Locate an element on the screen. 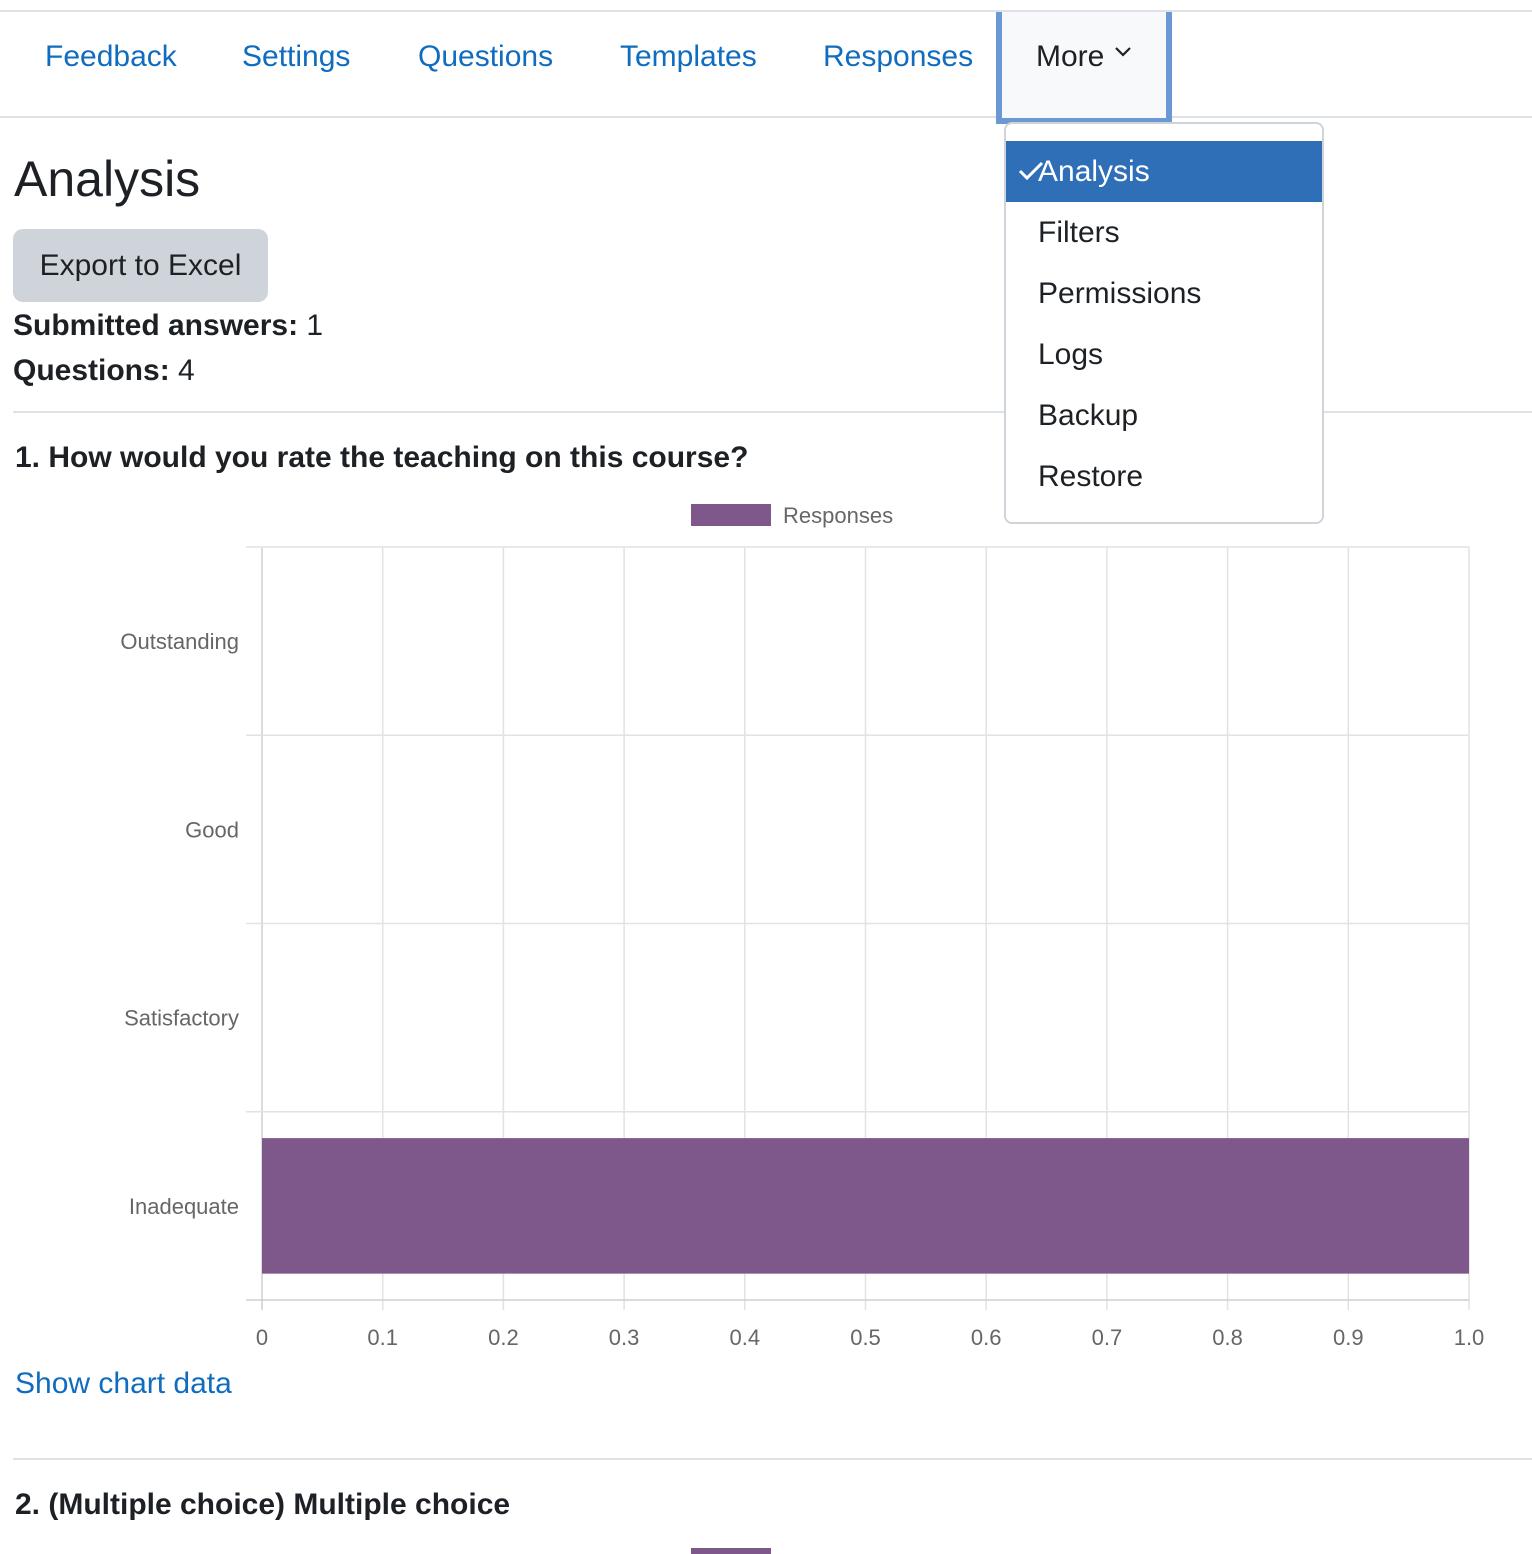 This screenshot has height=1554, width=1532. y-category-label: Good is located at coordinates (212, 829).